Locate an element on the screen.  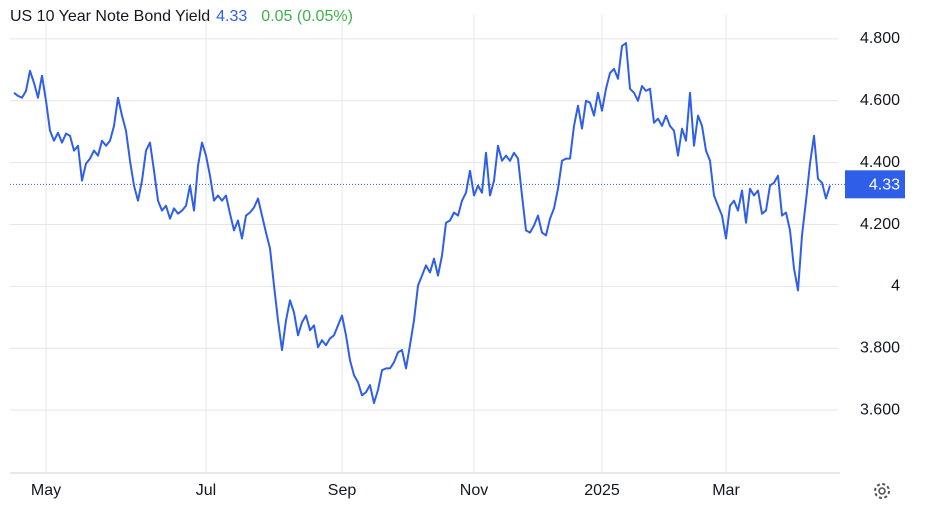
settings-icon is located at coordinates (882, 491).